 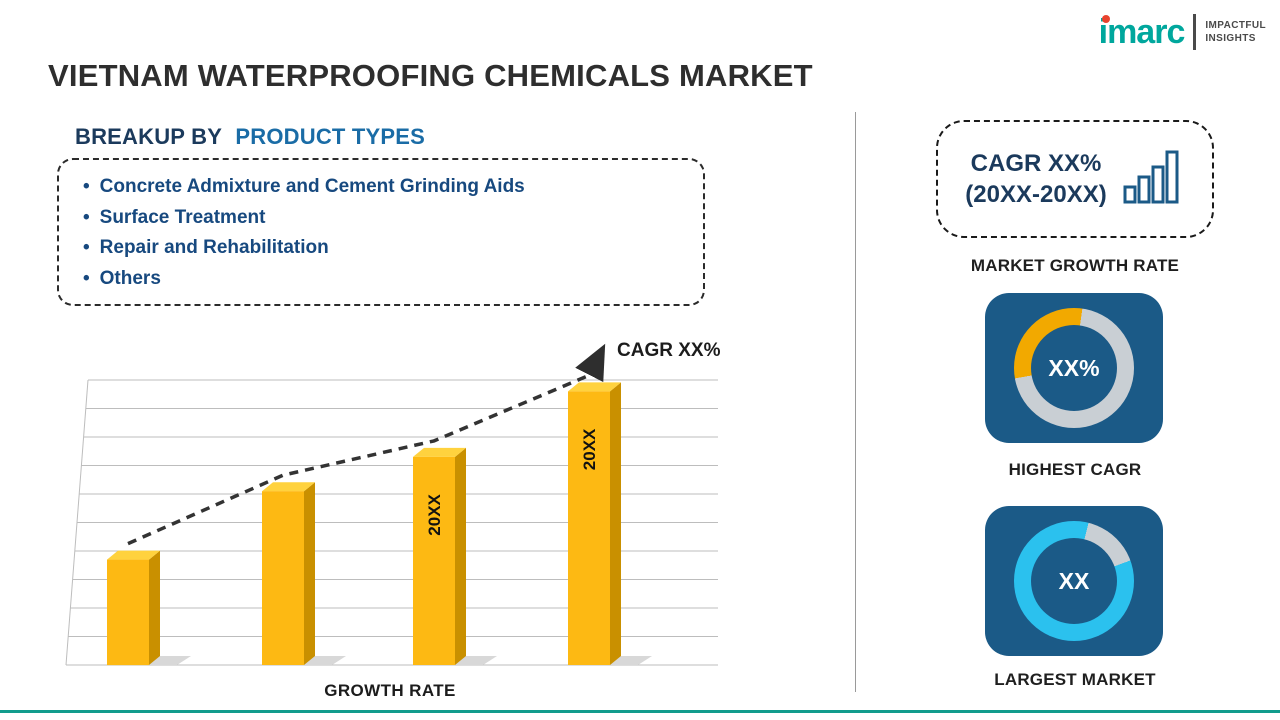 What do you see at coordinates (1154, 179) in the screenshot?
I see `bar-chart-icon` at bounding box center [1154, 179].